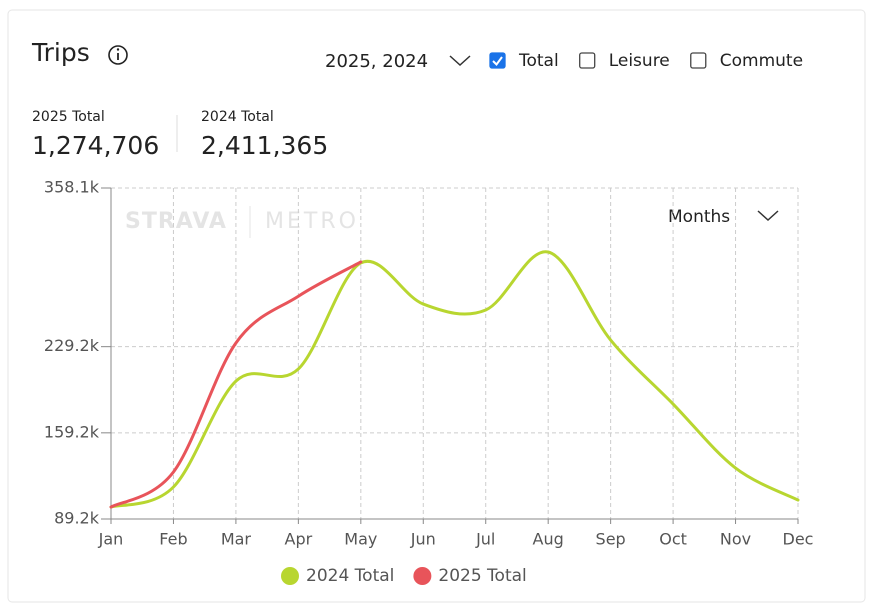 This screenshot has width=873, height=609. I want to click on x-tick-label: Mar, so click(236, 539).